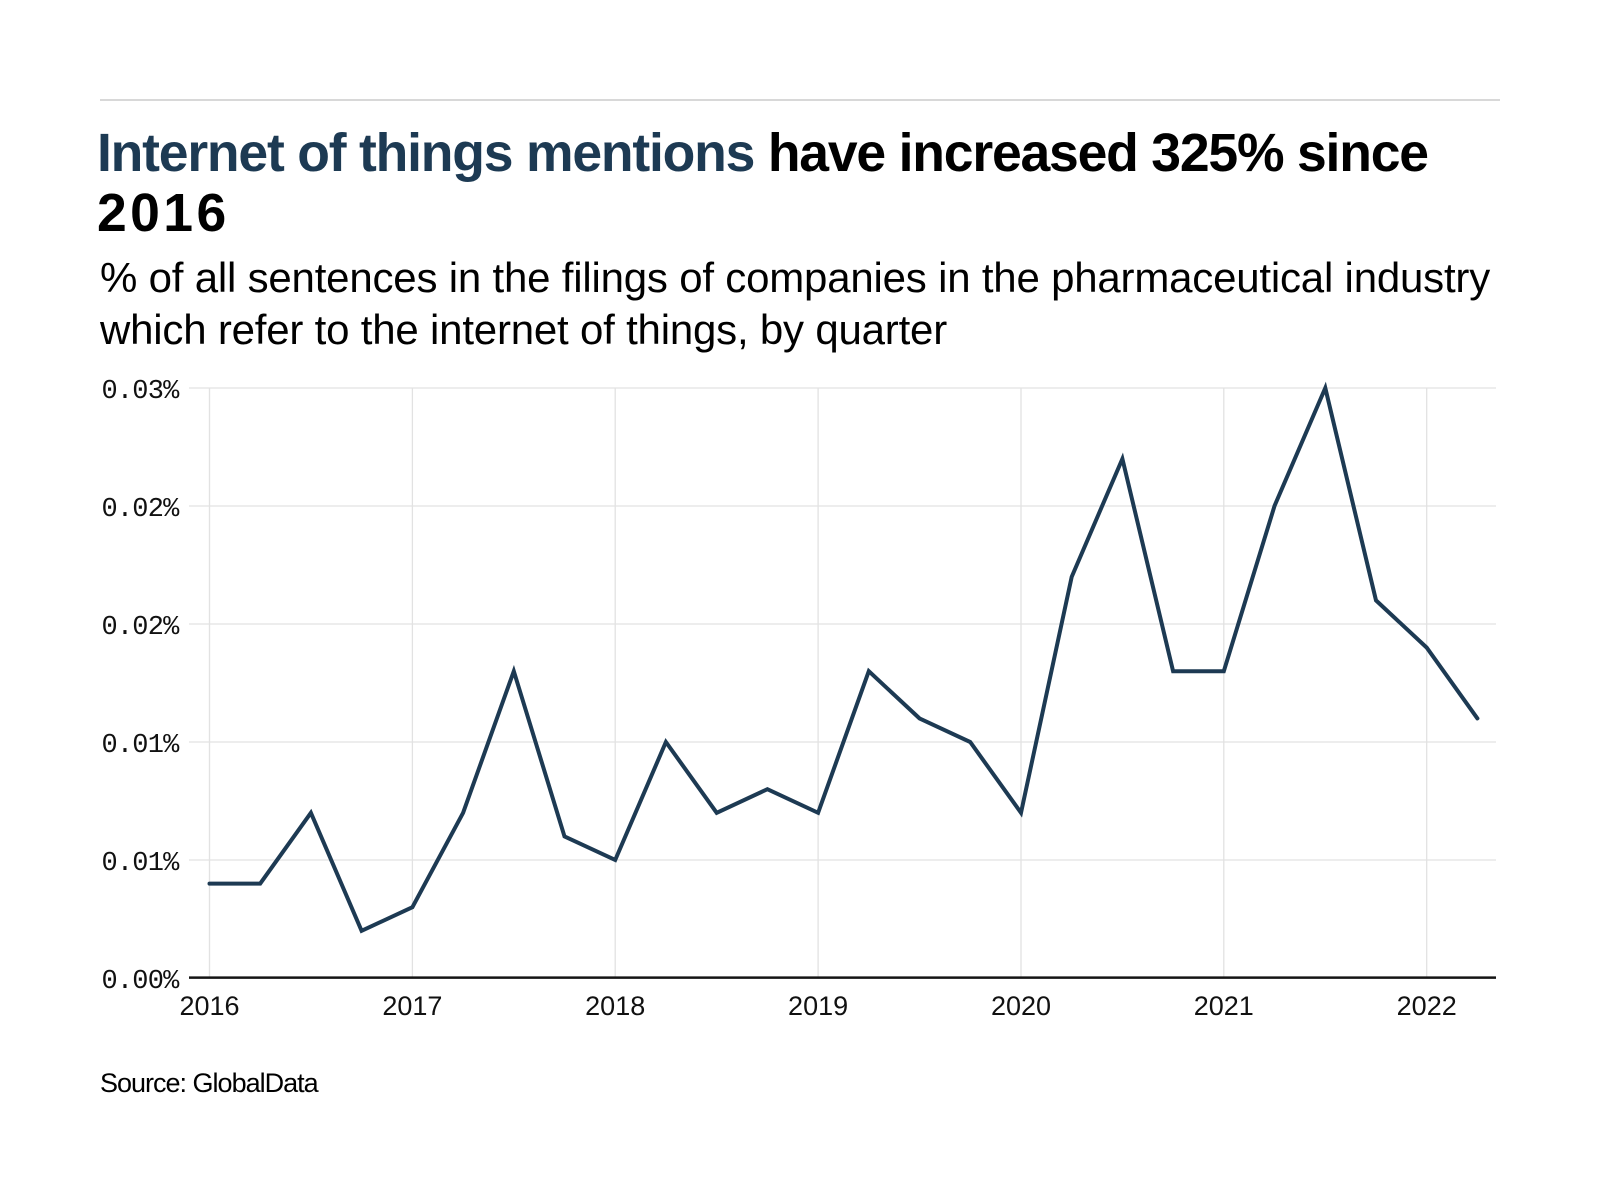 The width and height of the screenshot is (1600, 1200). What do you see at coordinates (412, 1006) in the screenshot?
I see `svg-text: 2017` at bounding box center [412, 1006].